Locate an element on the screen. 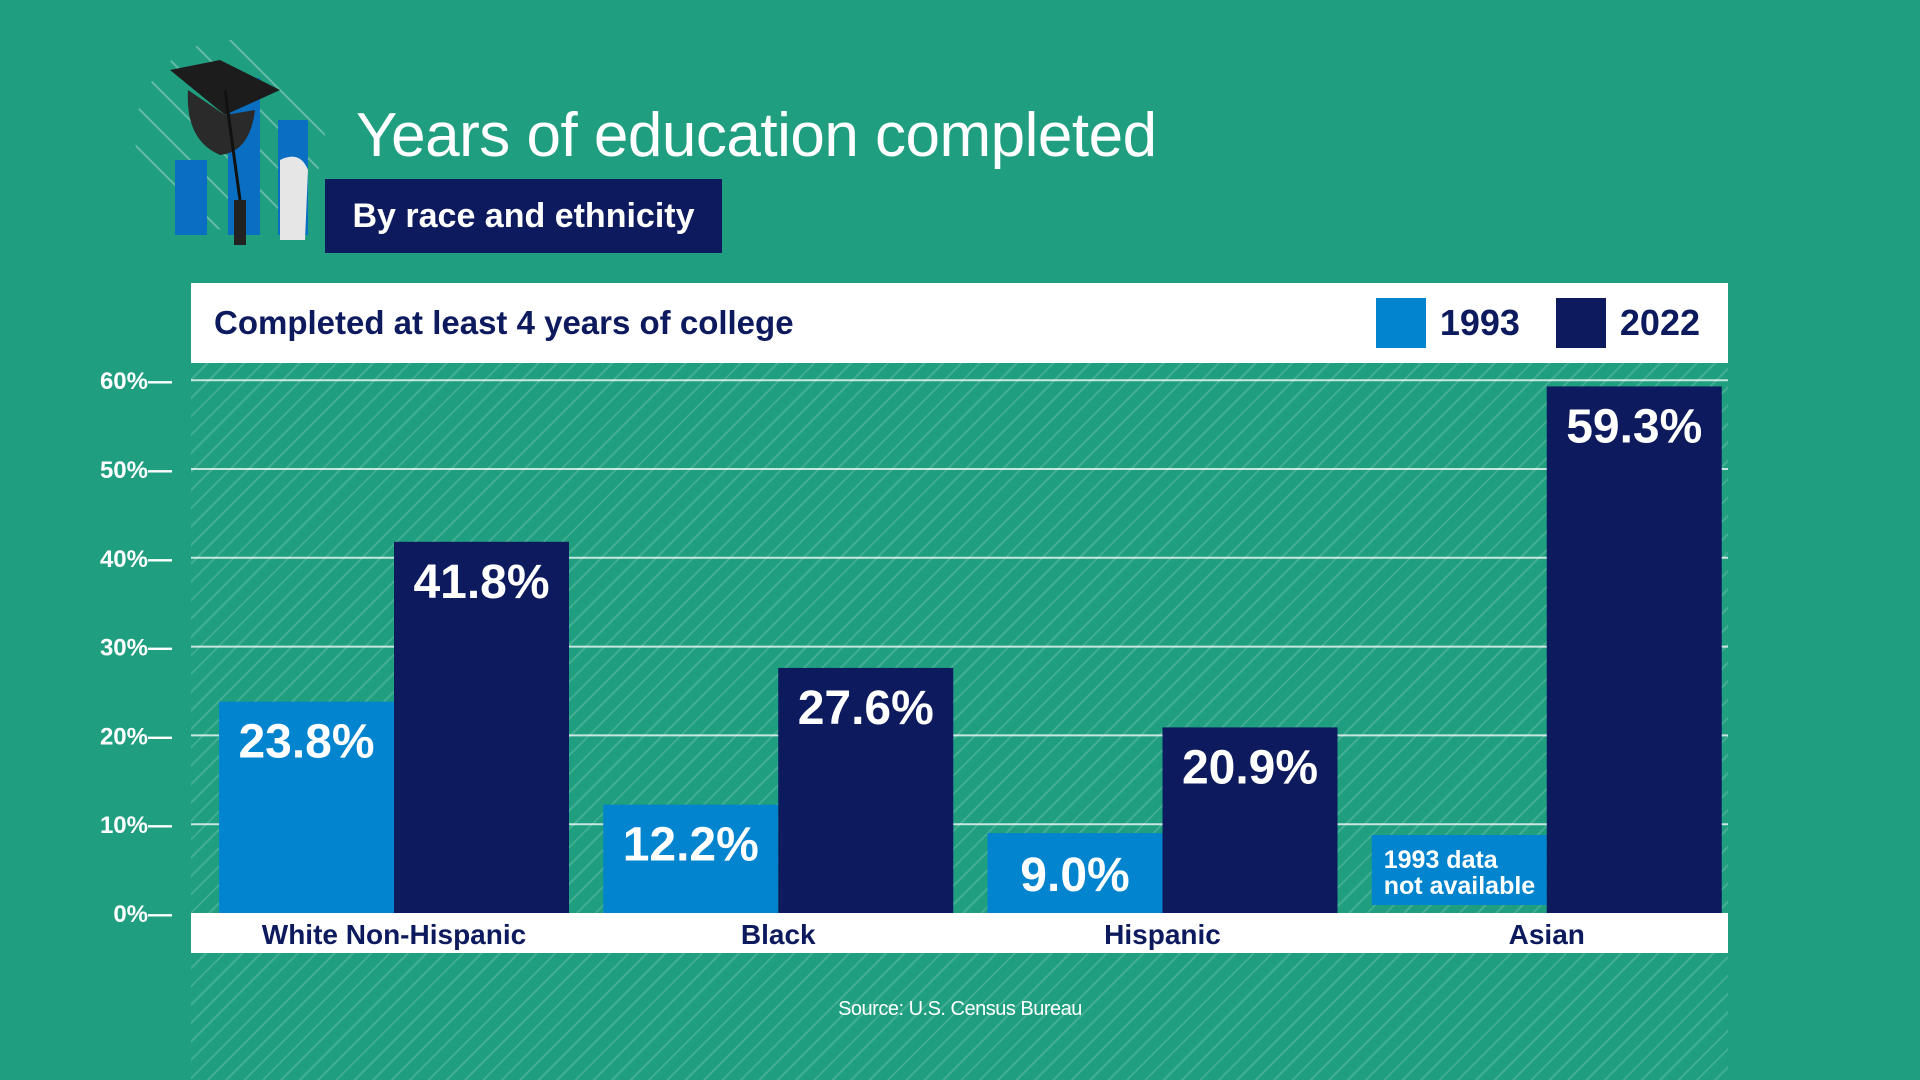  data-label: 12.2% is located at coordinates (691, 845).